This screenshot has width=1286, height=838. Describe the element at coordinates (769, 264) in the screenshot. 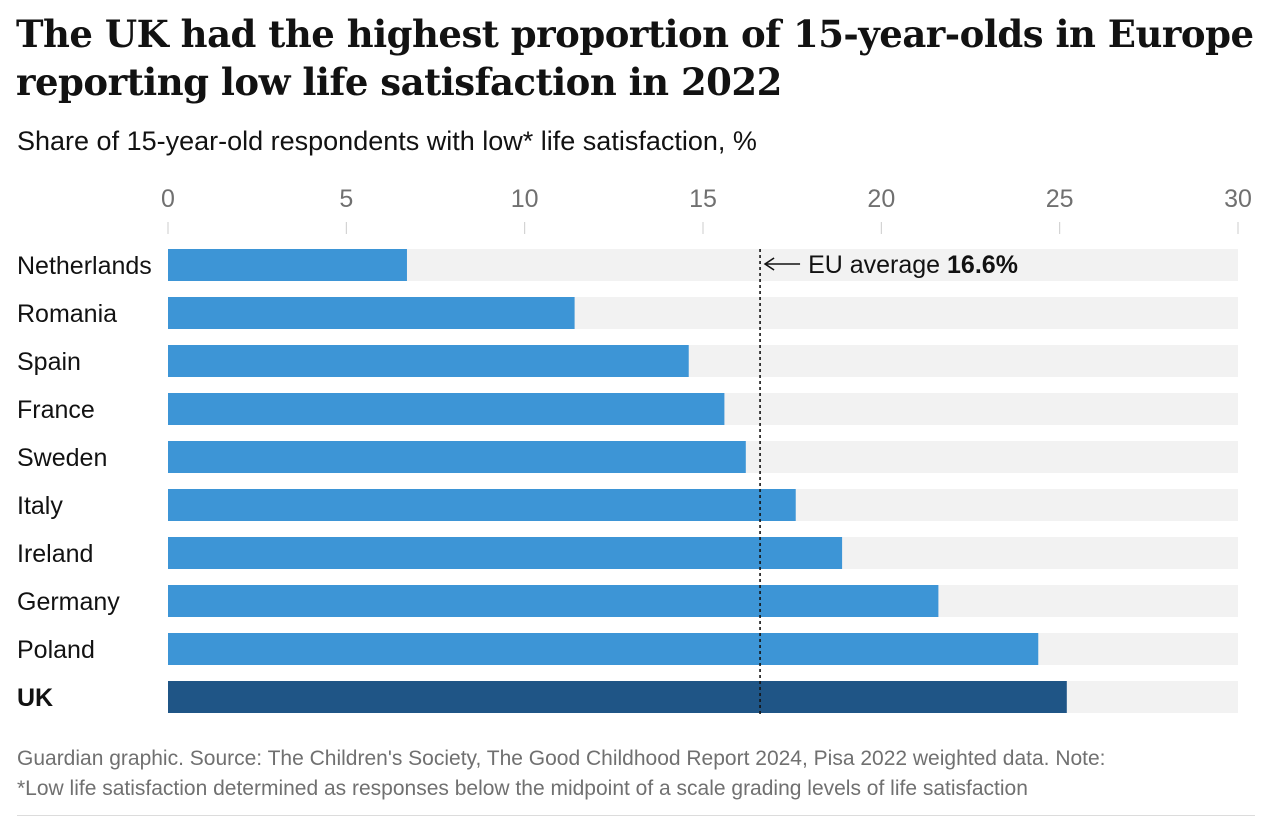

I see `annotation-arrow-head` at that location.